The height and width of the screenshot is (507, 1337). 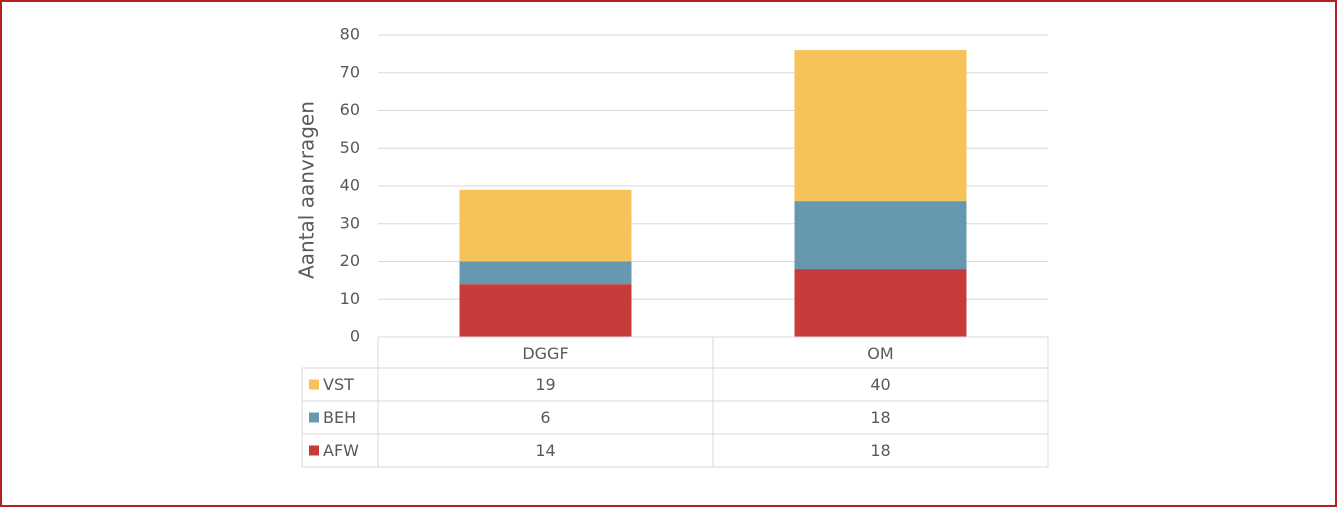 What do you see at coordinates (355, 336) in the screenshot?
I see `y-tick-label: 0` at bounding box center [355, 336].